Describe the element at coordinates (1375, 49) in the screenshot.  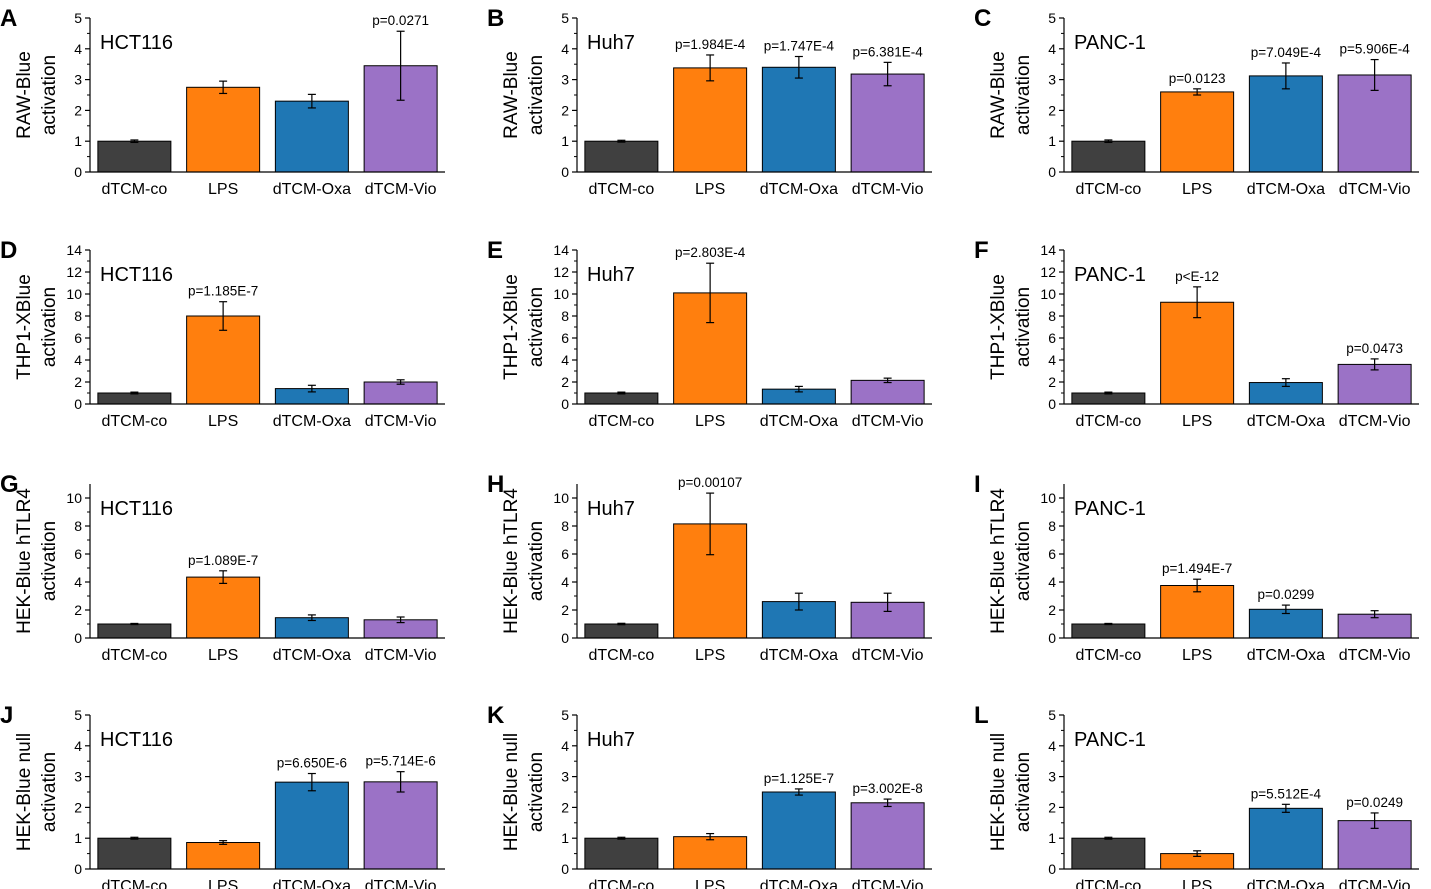
I see `p-value-label: p=5.906E-4` at that location.